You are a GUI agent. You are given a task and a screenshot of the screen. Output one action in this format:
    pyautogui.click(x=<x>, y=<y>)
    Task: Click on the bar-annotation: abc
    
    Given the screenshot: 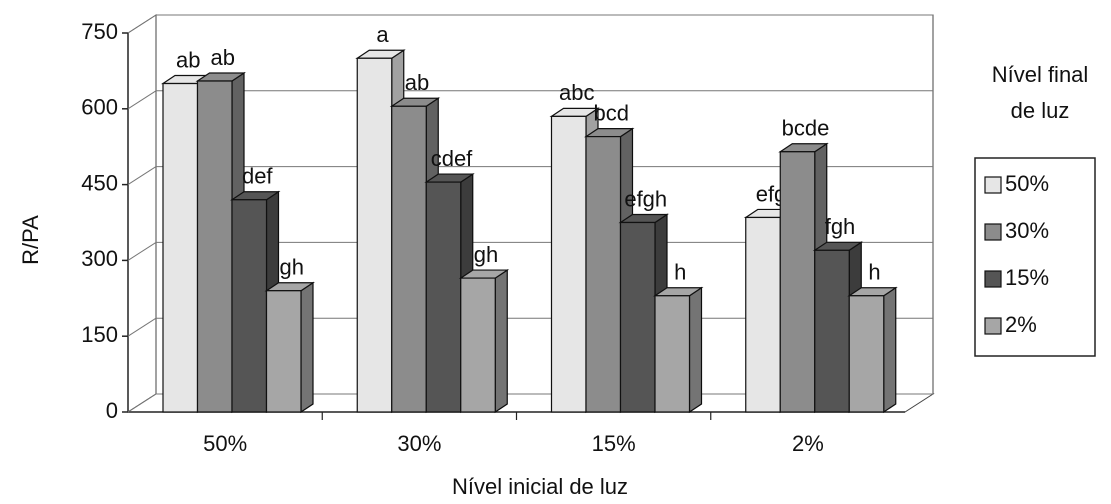 What is the action you would take?
    pyautogui.click(x=576, y=92)
    